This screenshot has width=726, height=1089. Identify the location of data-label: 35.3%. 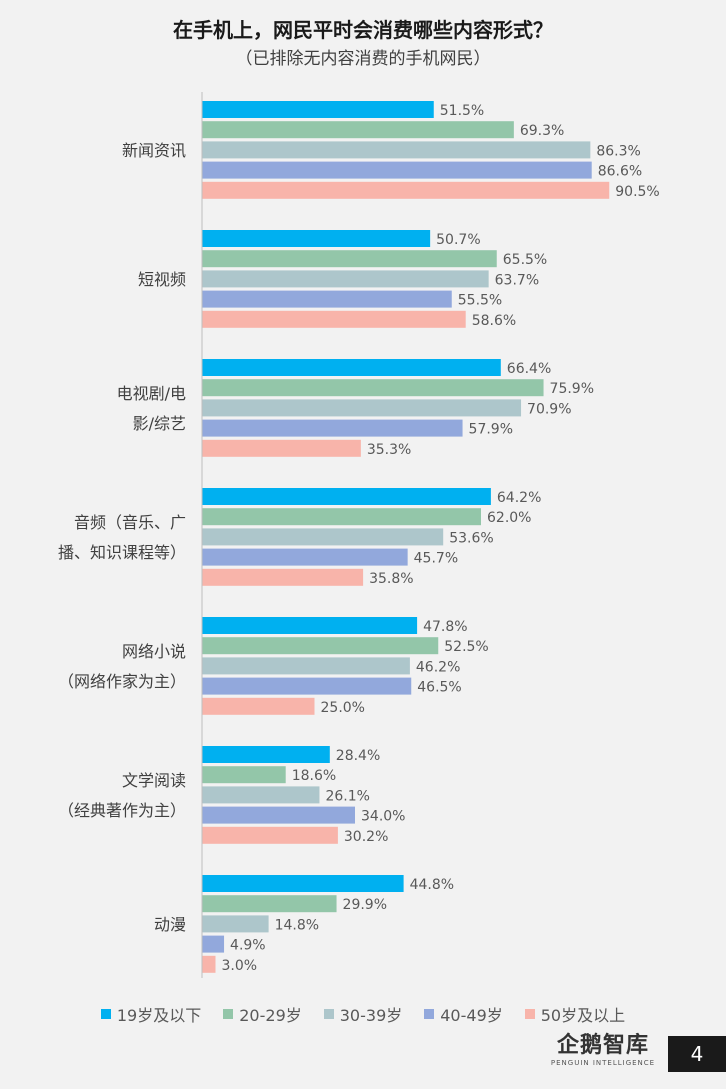
(389, 450).